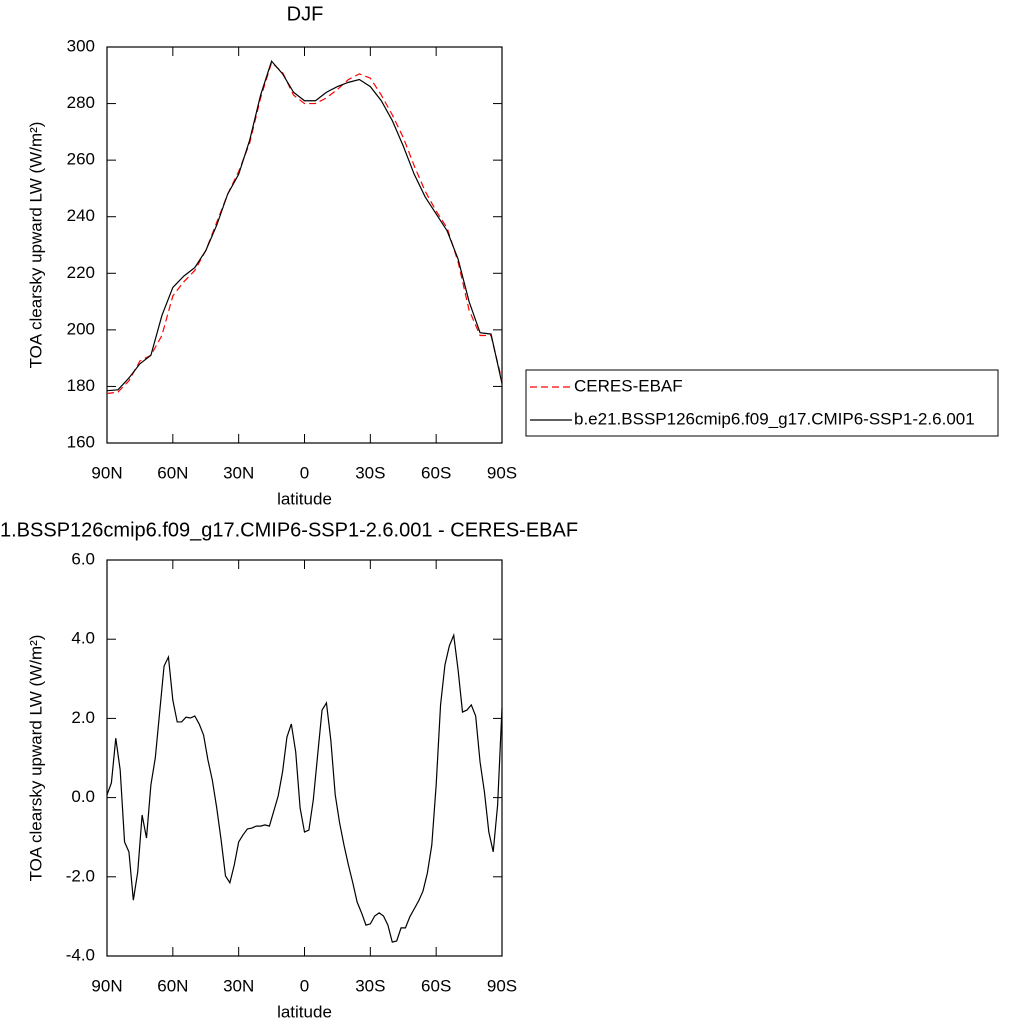 This screenshot has width=1024, height=1024. I want to click on y-tick-label: 2.0, so click(83, 717).